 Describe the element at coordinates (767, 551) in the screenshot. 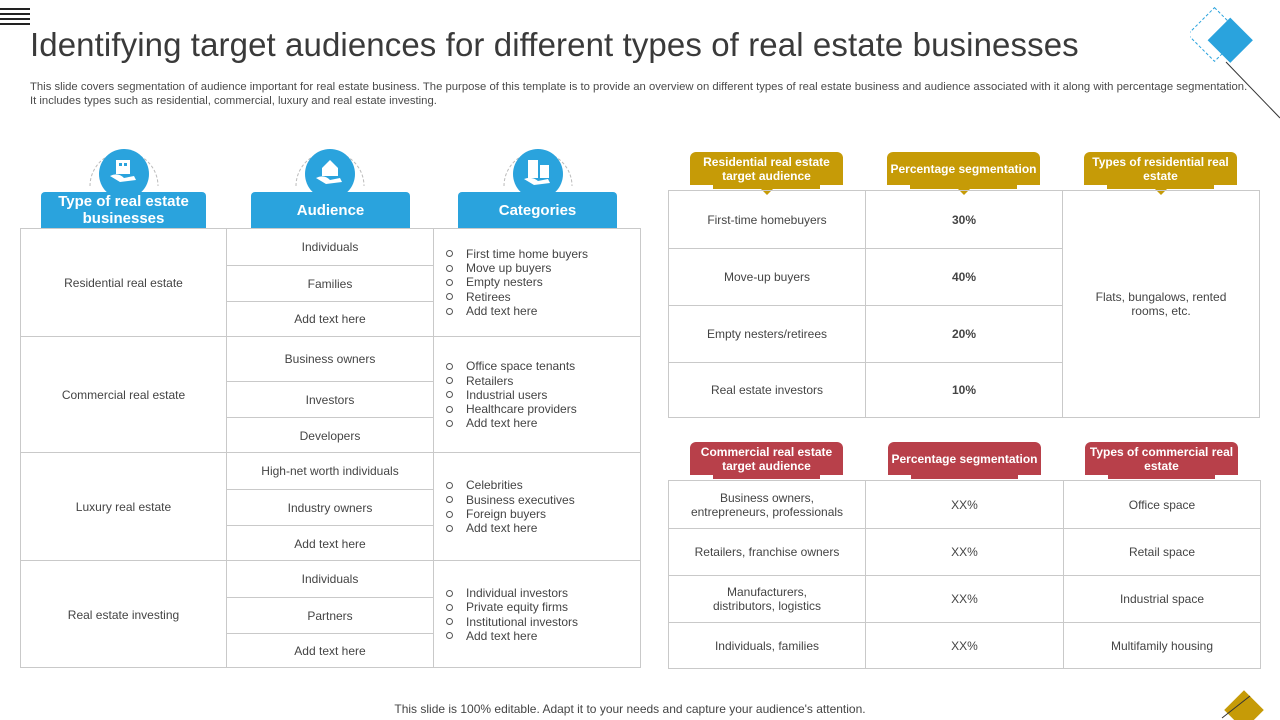

I see `commercial-audience-cell: Retailers, franchise owners` at that location.